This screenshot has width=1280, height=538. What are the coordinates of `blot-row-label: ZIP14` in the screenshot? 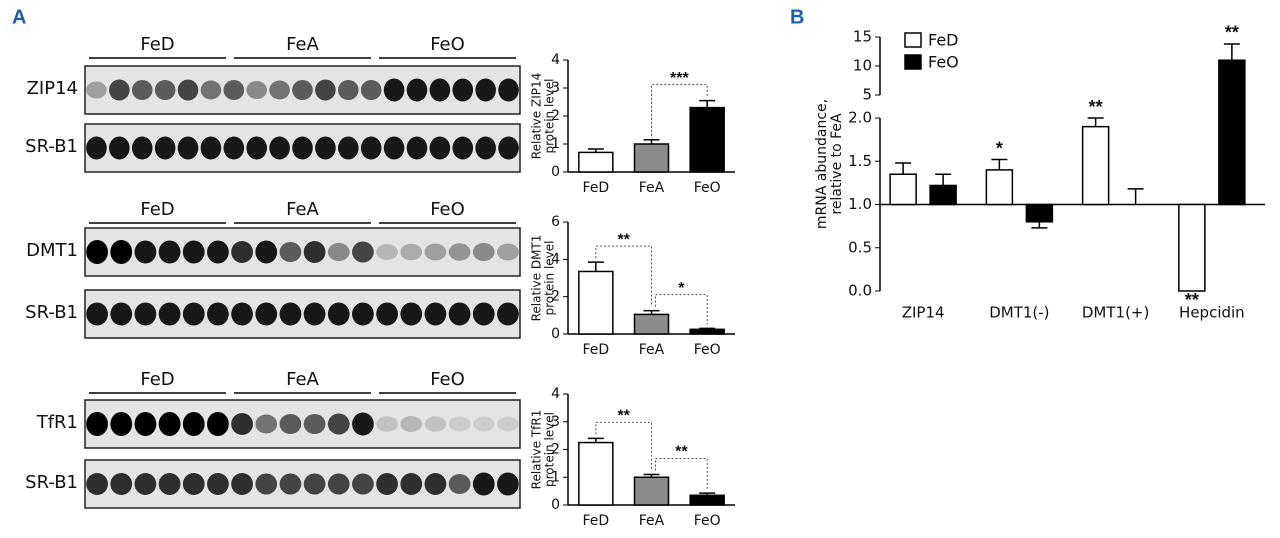 It's located at (52, 88).